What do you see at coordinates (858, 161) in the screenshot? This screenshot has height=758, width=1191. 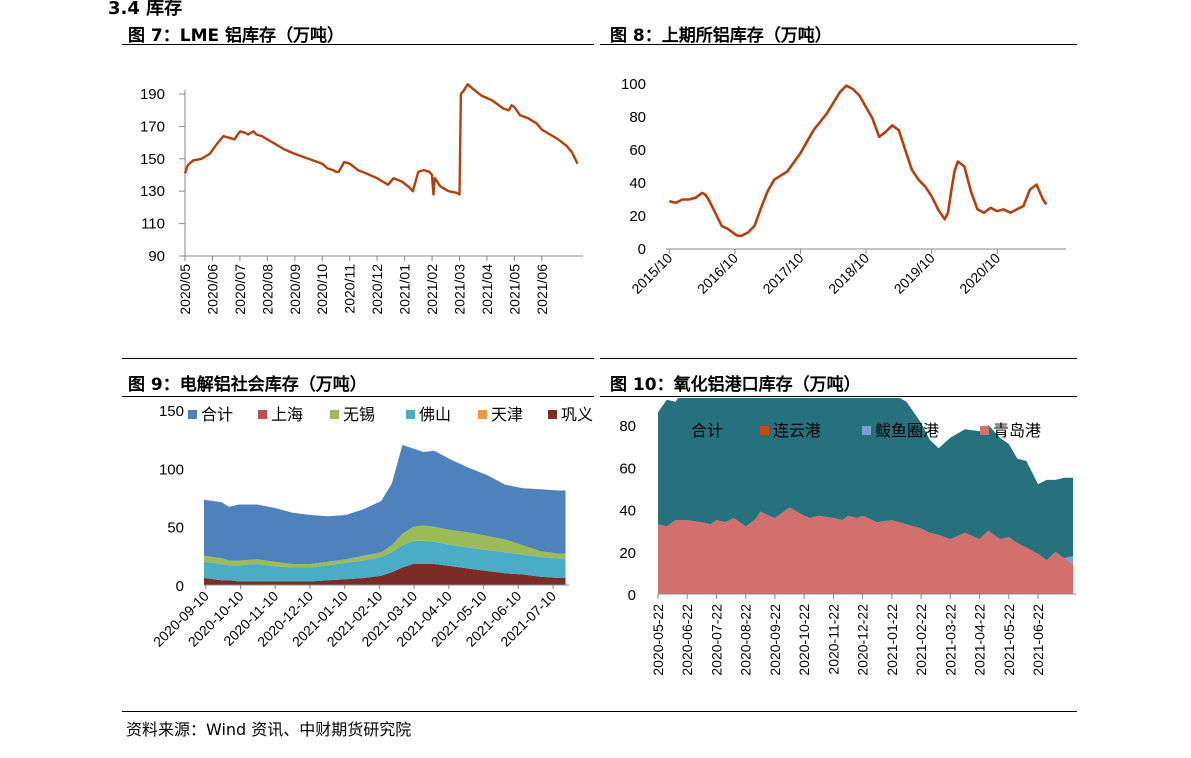 I see `series-line-shfe` at bounding box center [858, 161].